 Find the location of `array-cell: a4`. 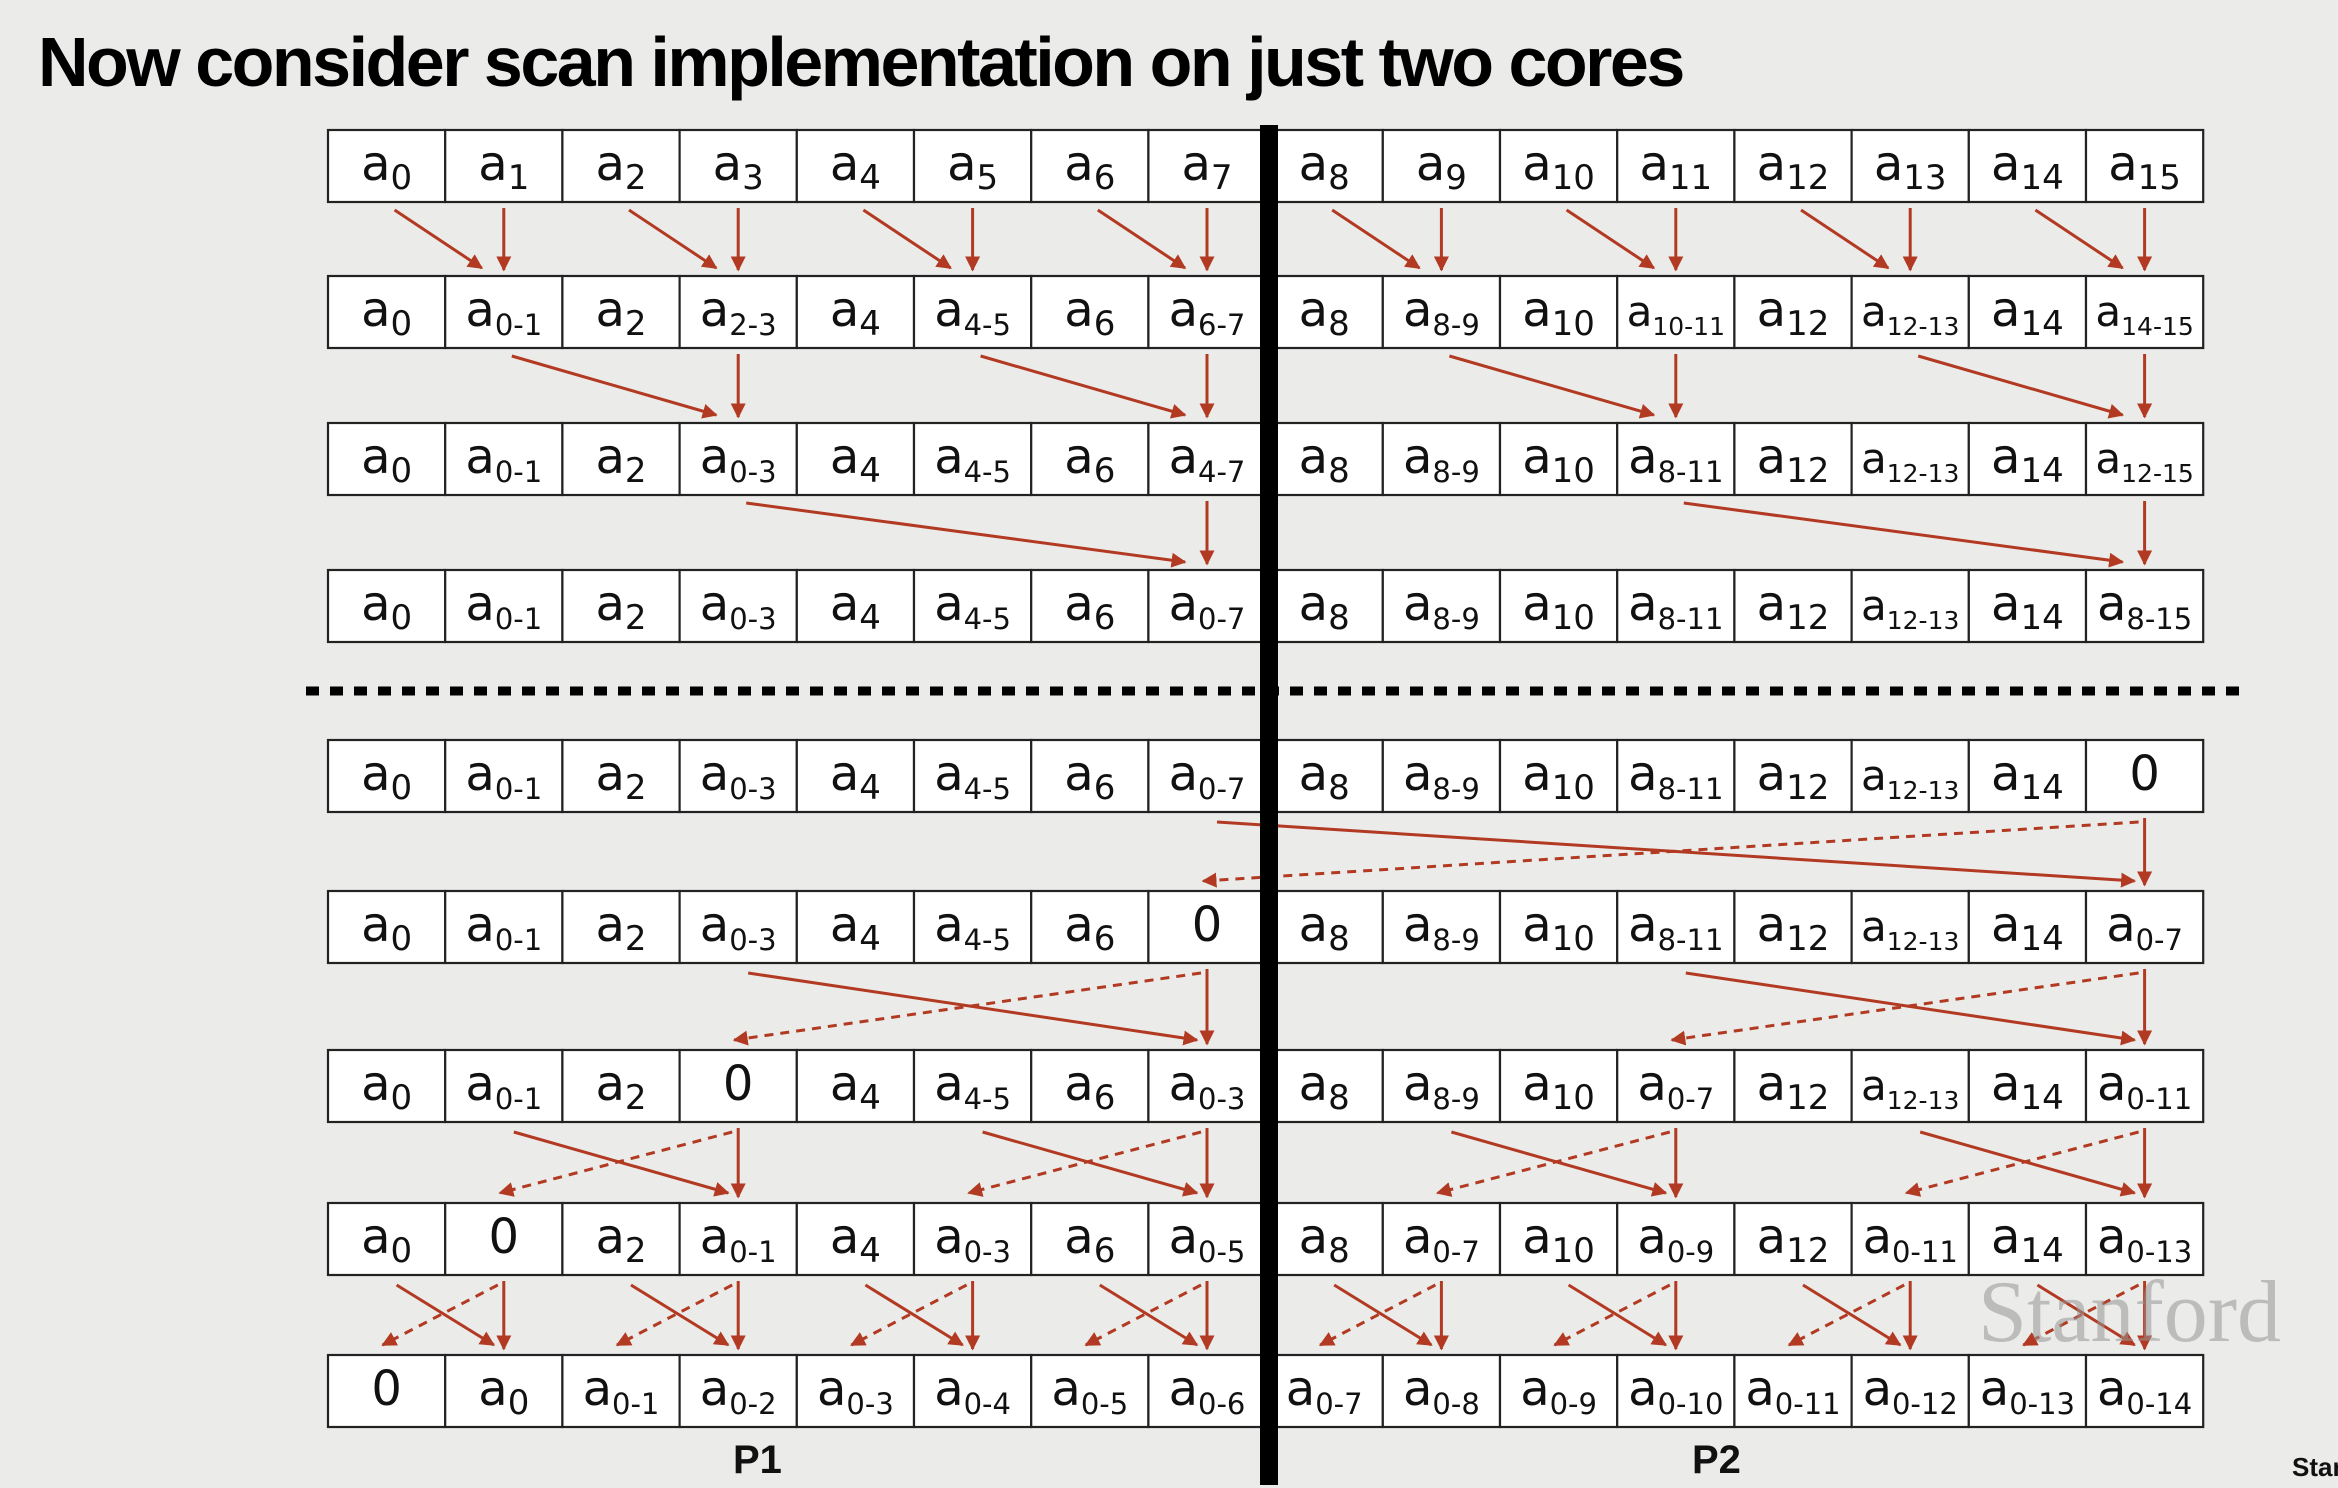

array-cell: a4 is located at coordinates (855, 1086).